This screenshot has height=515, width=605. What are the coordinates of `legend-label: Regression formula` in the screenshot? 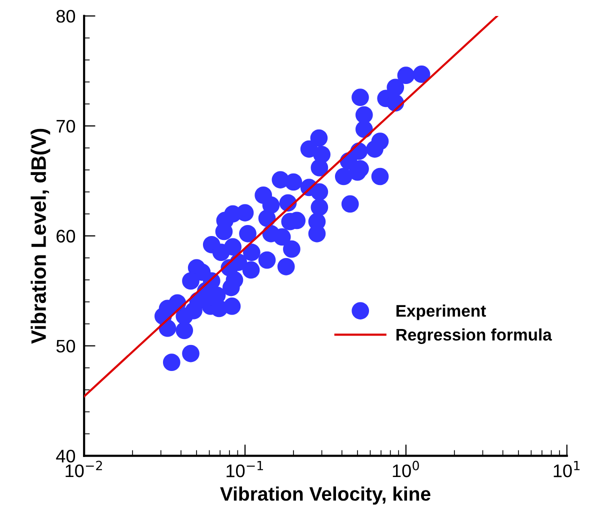 It's located at (474, 336).